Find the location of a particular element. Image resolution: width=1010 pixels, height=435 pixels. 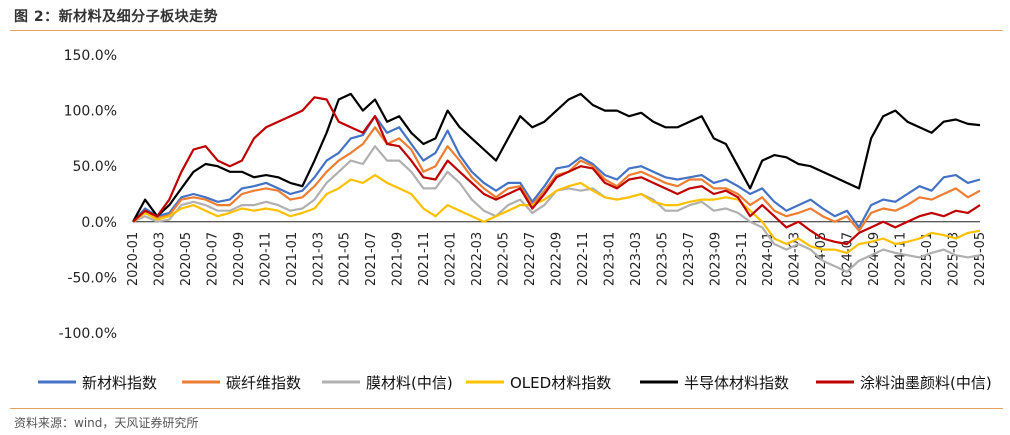

x-tick-label: 2021-09 is located at coordinates (398, 259).